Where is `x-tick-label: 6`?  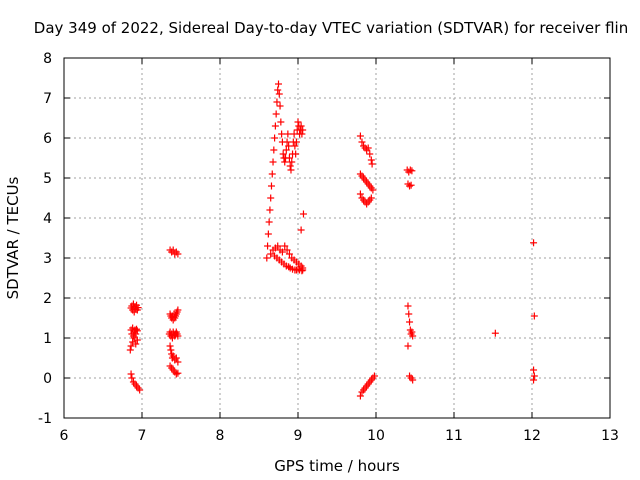 x-tick-label: 6 is located at coordinates (64, 436).